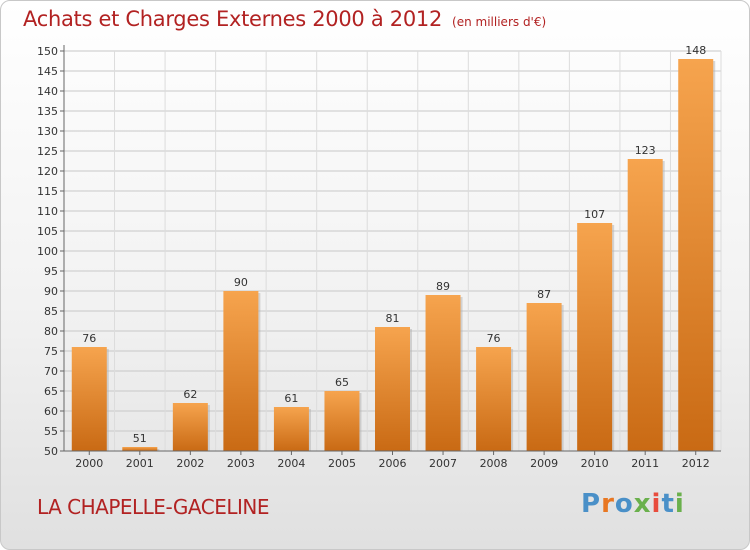  What do you see at coordinates (393, 463) in the screenshot?
I see `x-tick-label: 2006` at bounding box center [393, 463].